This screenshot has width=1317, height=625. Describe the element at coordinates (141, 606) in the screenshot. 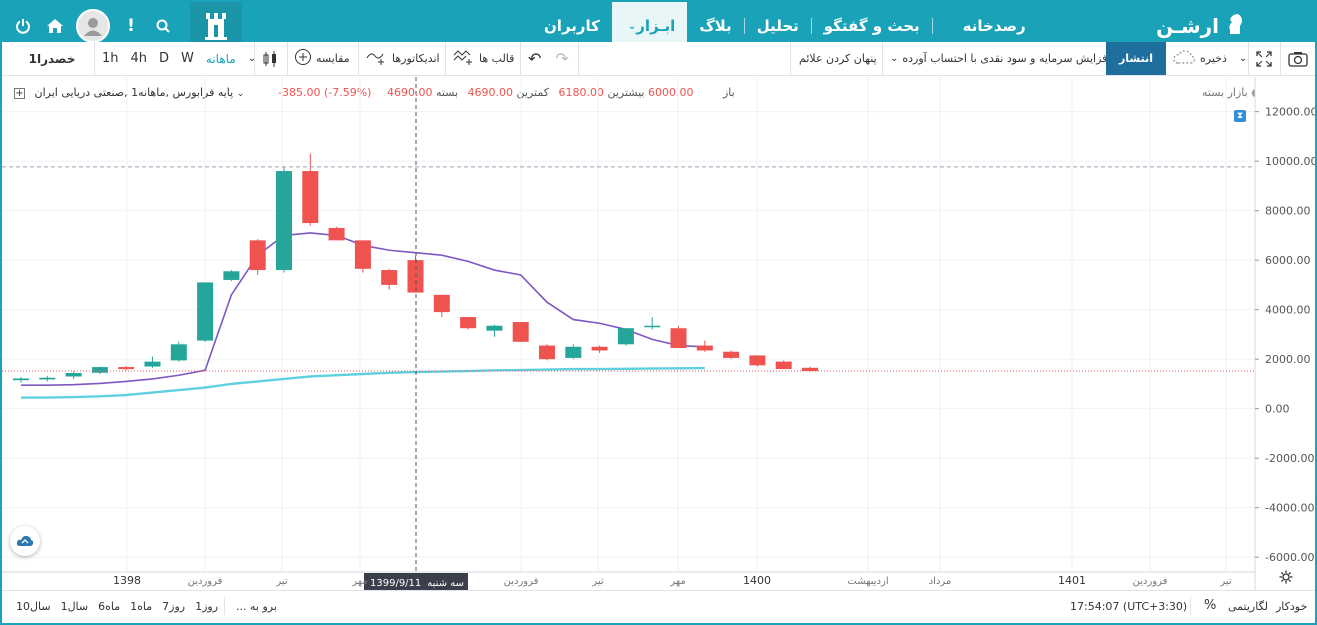

I see `range-1m: ماه1` at that location.